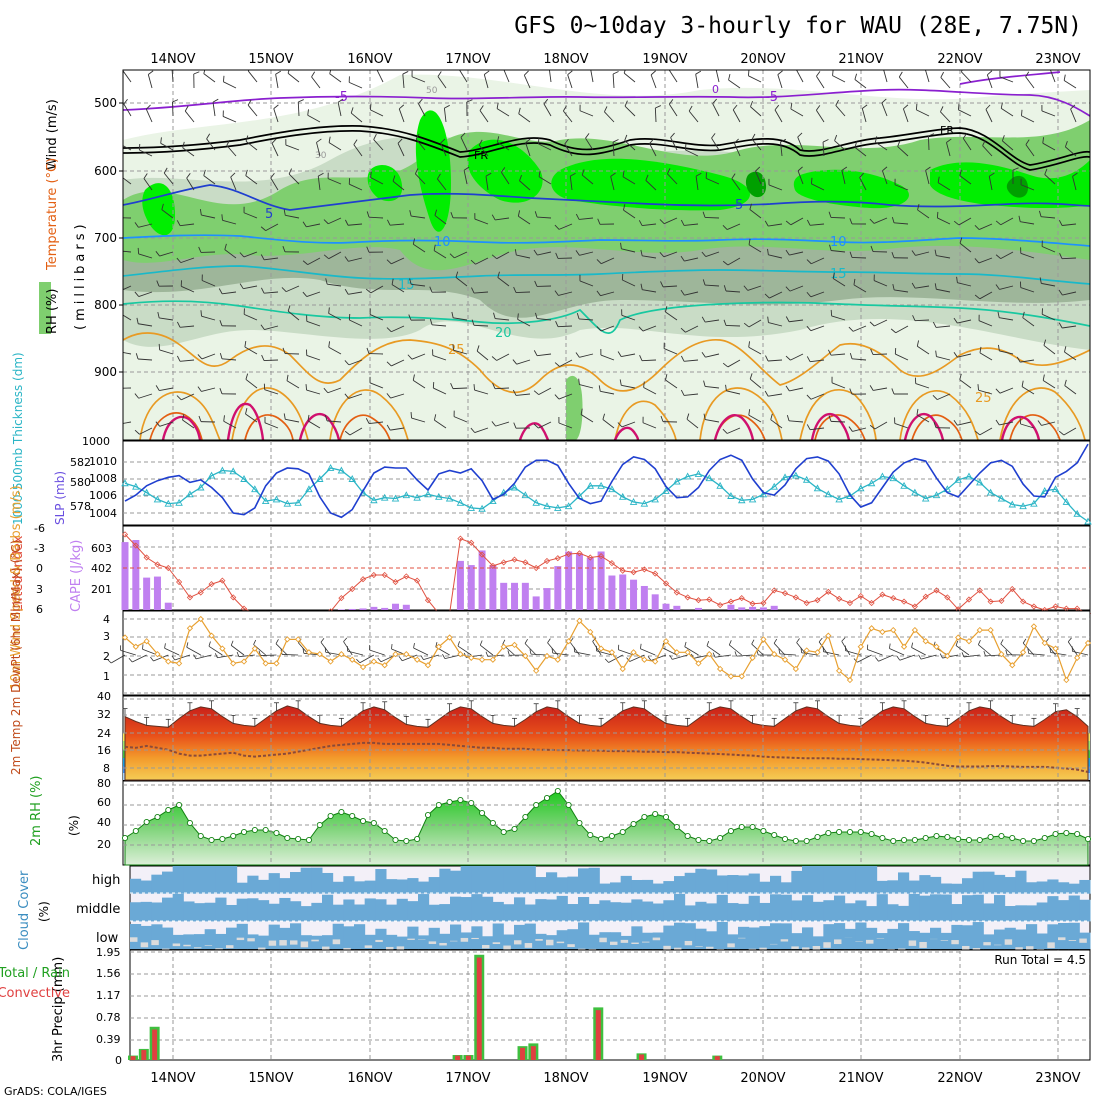 The height and width of the screenshot is (1100, 1100). I want to click on contour-label: -5, so click(341, 97).